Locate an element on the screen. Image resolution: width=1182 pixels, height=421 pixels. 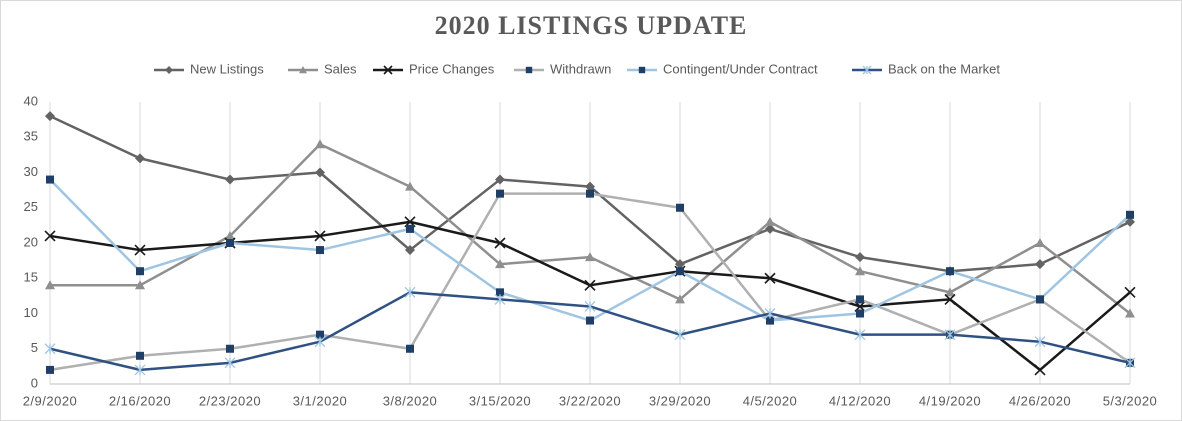
legend-label: Price Changes is located at coordinates (452, 68).